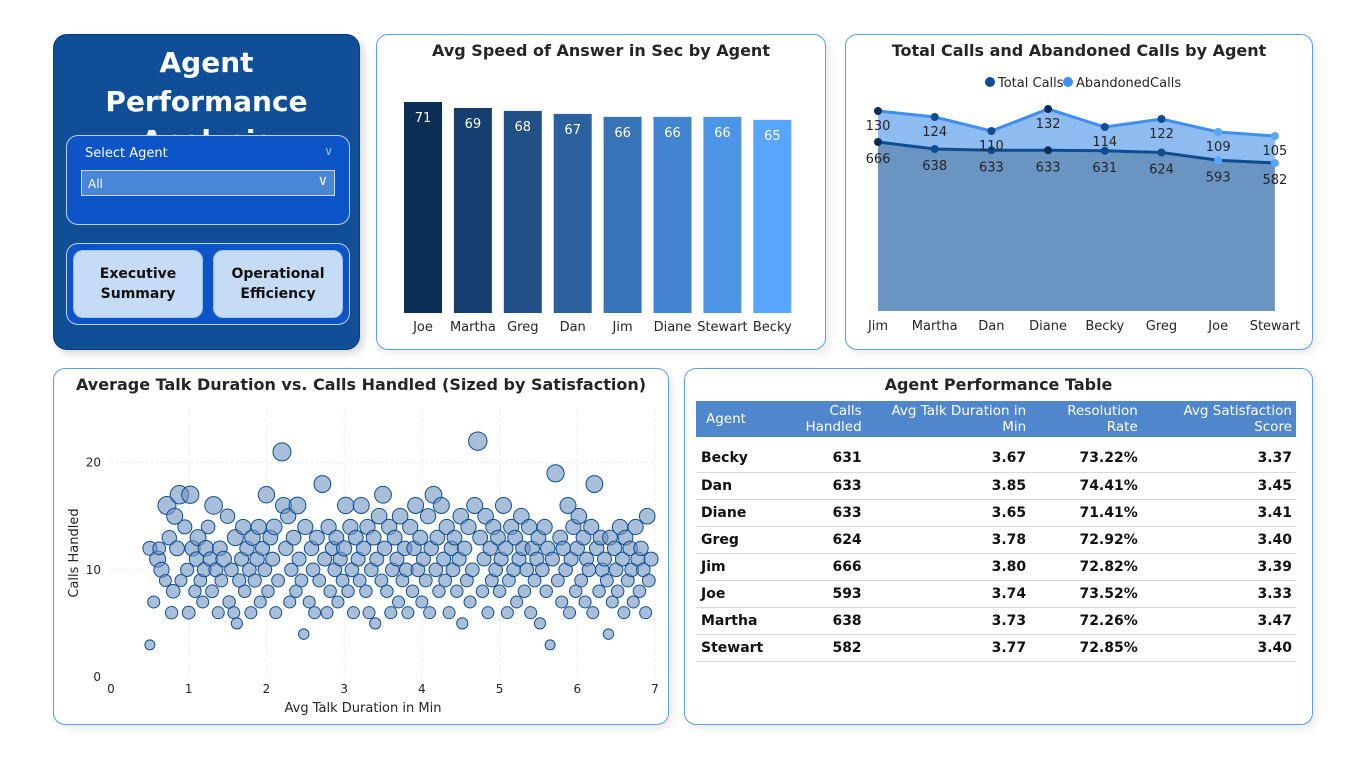  What do you see at coordinates (996, 567) in the screenshot?
I see `table-row: Jim 666 3.80 72.82% 3.39` at bounding box center [996, 567].